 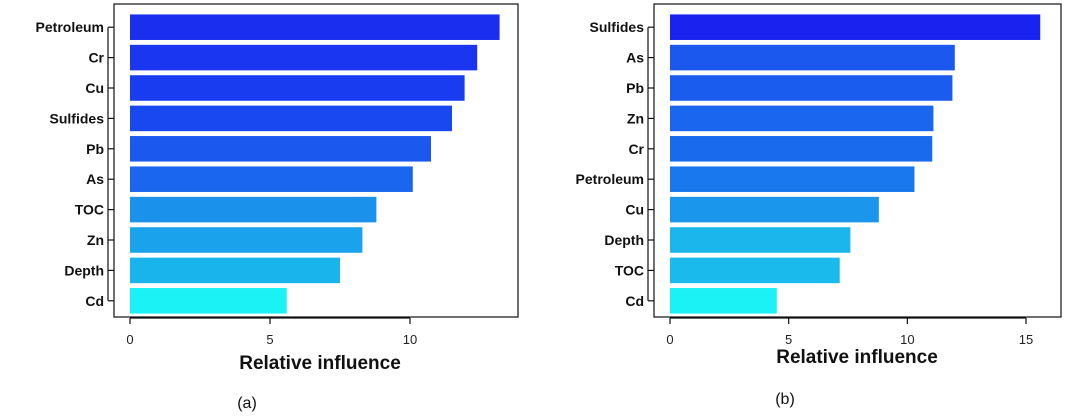 I want to click on x-tick-label: 15, so click(x=1026, y=339).